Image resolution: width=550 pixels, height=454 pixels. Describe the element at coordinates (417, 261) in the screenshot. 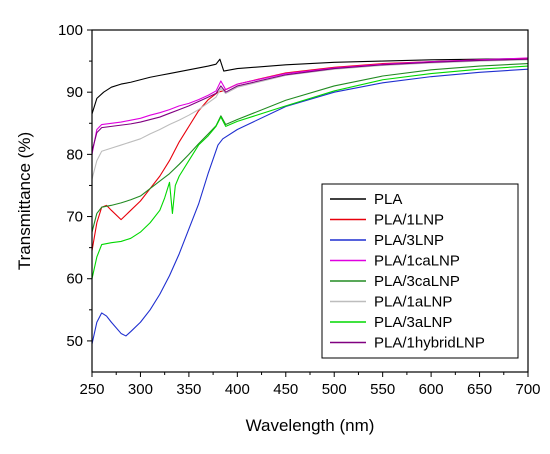

I see `legend-label: PLA/1caLNP` at that location.